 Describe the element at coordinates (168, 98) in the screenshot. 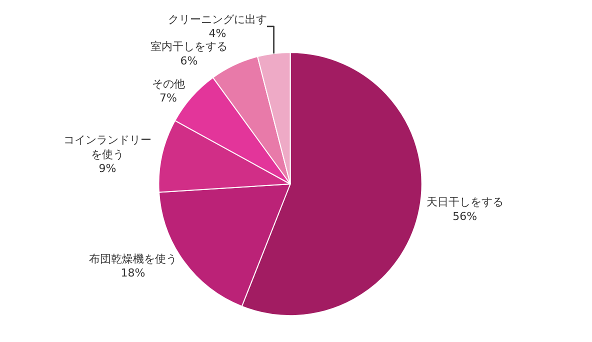

I see `data-label: 7%` at that location.